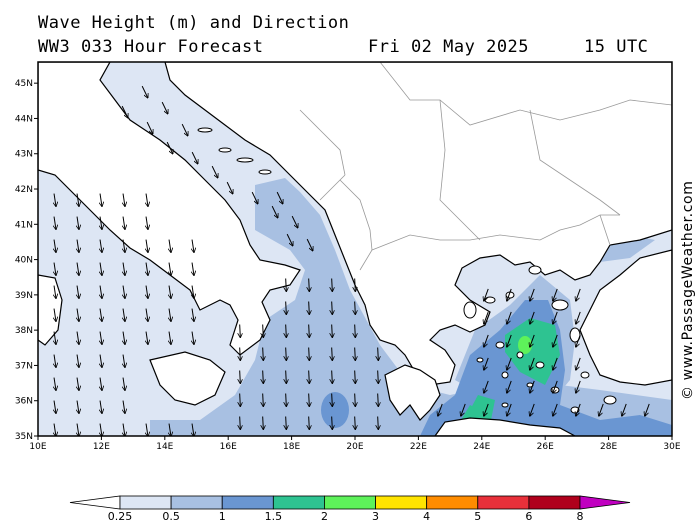 This screenshot has width=700, height=525. I want to click on lon-label: 20E, so click(354, 447).